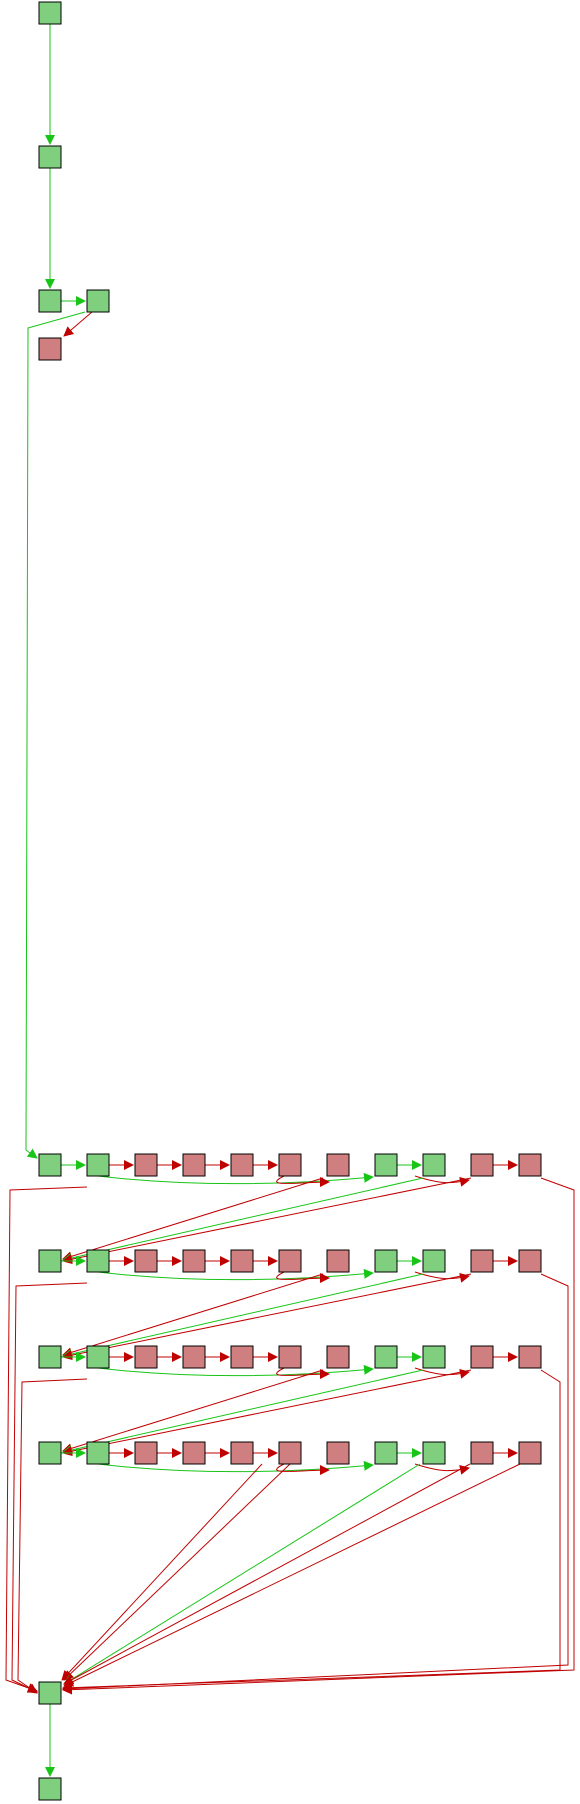 This screenshot has width=580, height=1804. I want to click on row2-skip-fail-b, so click(442, 1277).